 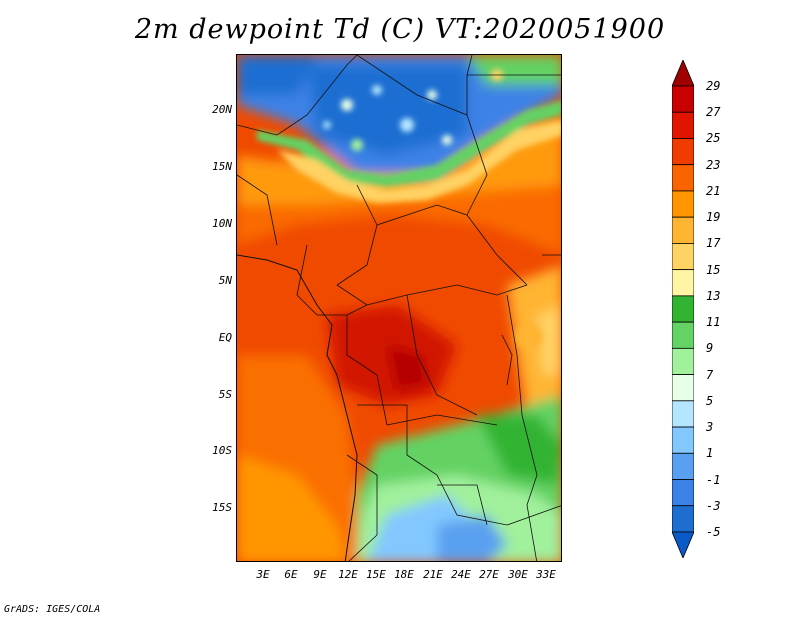 I want to click on colorbar-label: 5, so click(x=710, y=400).